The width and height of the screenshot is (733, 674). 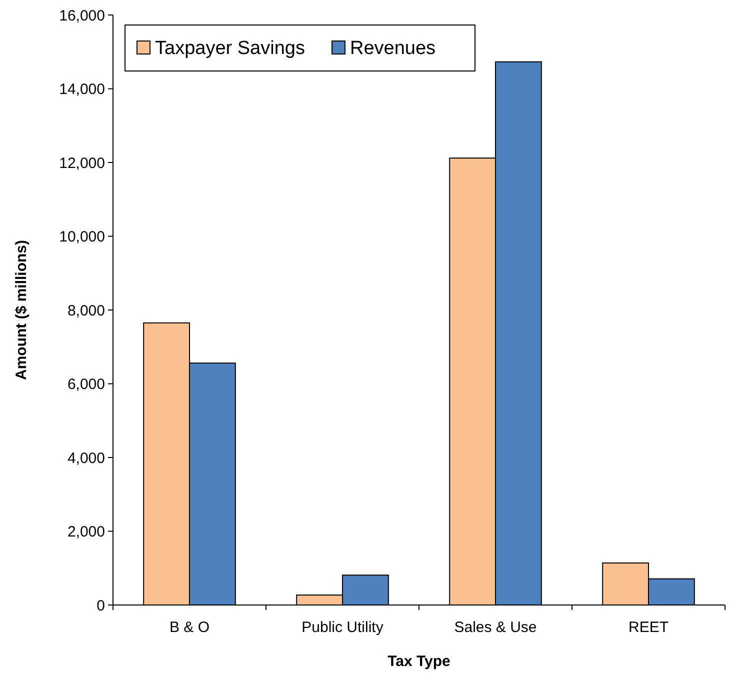 What do you see at coordinates (82, 237) in the screenshot?
I see `y-tick-label: 10,000` at bounding box center [82, 237].